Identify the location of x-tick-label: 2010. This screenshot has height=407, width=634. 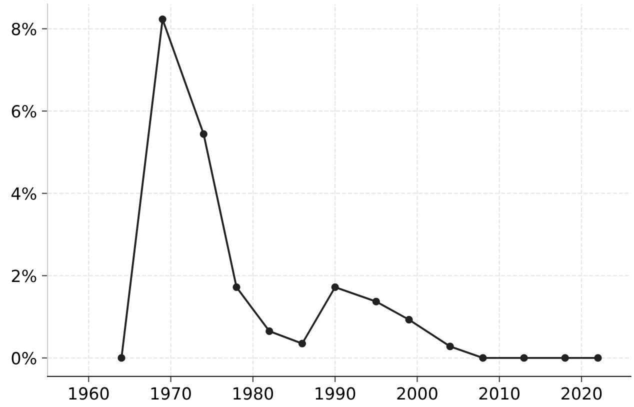
(499, 393).